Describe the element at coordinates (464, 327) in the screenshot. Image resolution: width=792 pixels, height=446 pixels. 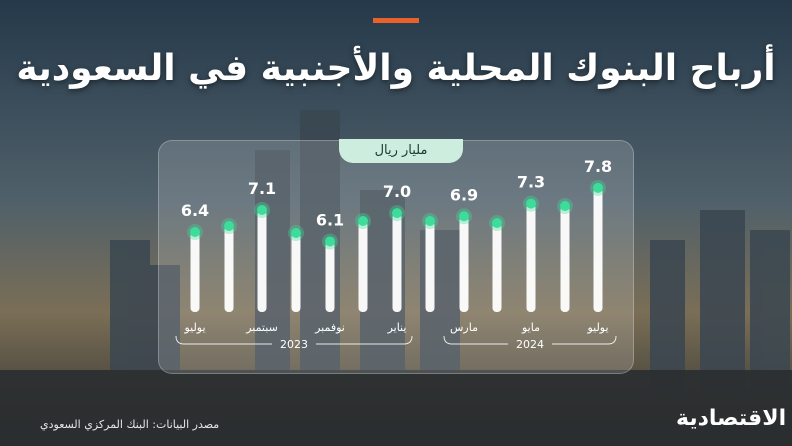
I see `x-tick-label: مارس` at that location.